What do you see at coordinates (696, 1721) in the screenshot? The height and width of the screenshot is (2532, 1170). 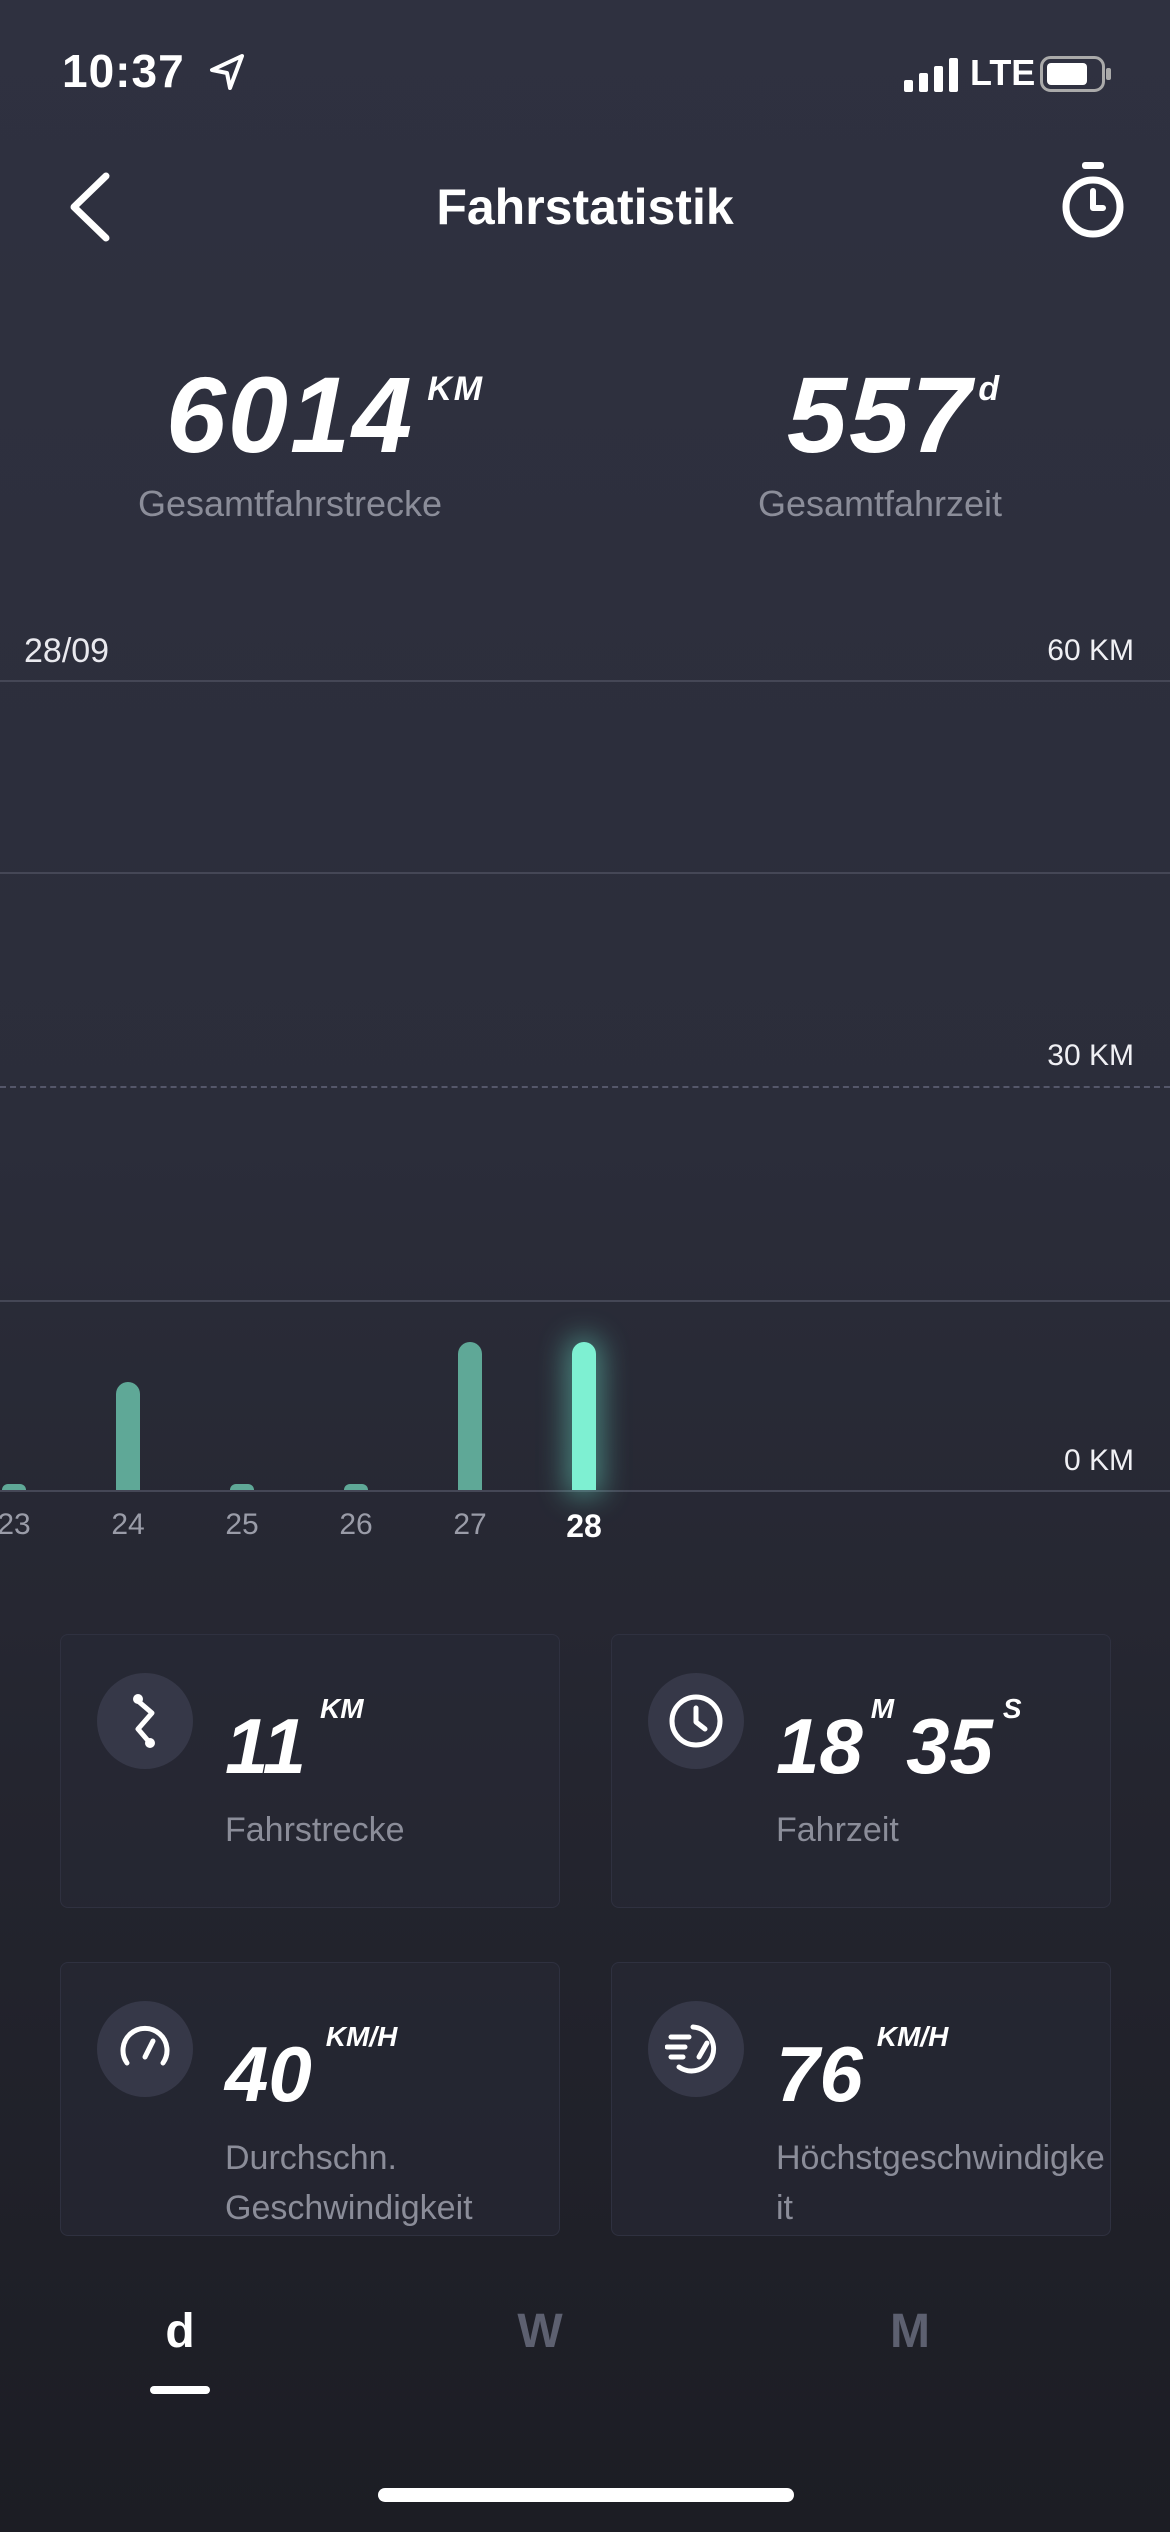 I see `clock-icon` at bounding box center [696, 1721].